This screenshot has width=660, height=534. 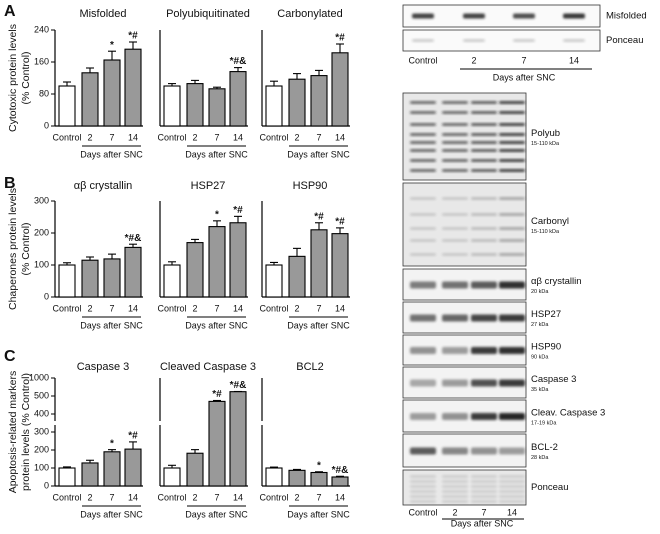 I want to click on blot-size: 27 kDa, so click(x=540, y=325).